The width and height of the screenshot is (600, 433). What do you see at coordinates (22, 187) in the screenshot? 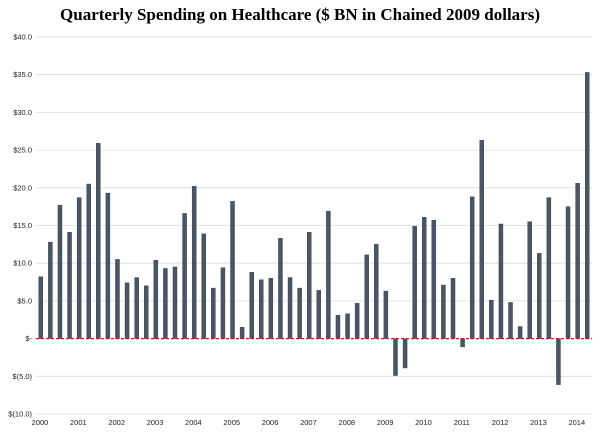
I see `y-tick-label: $20.0` at bounding box center [22, 187].